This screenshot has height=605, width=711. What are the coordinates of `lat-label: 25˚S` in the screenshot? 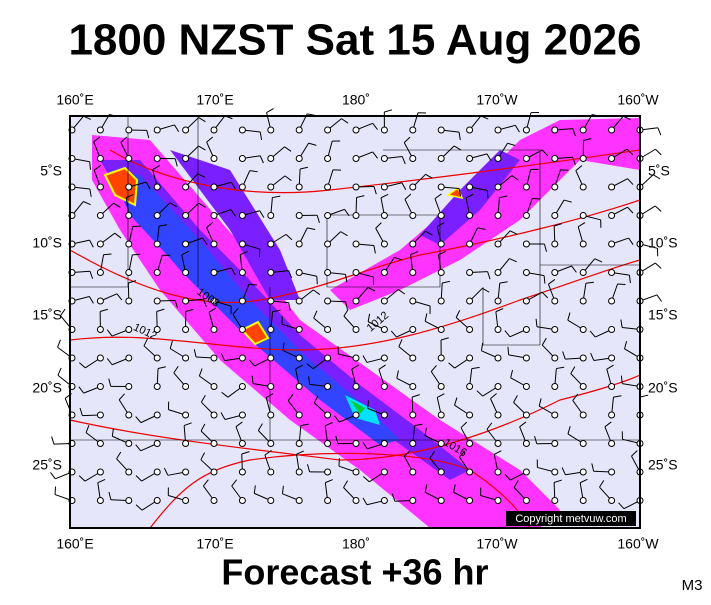 It's located at (663, 465).